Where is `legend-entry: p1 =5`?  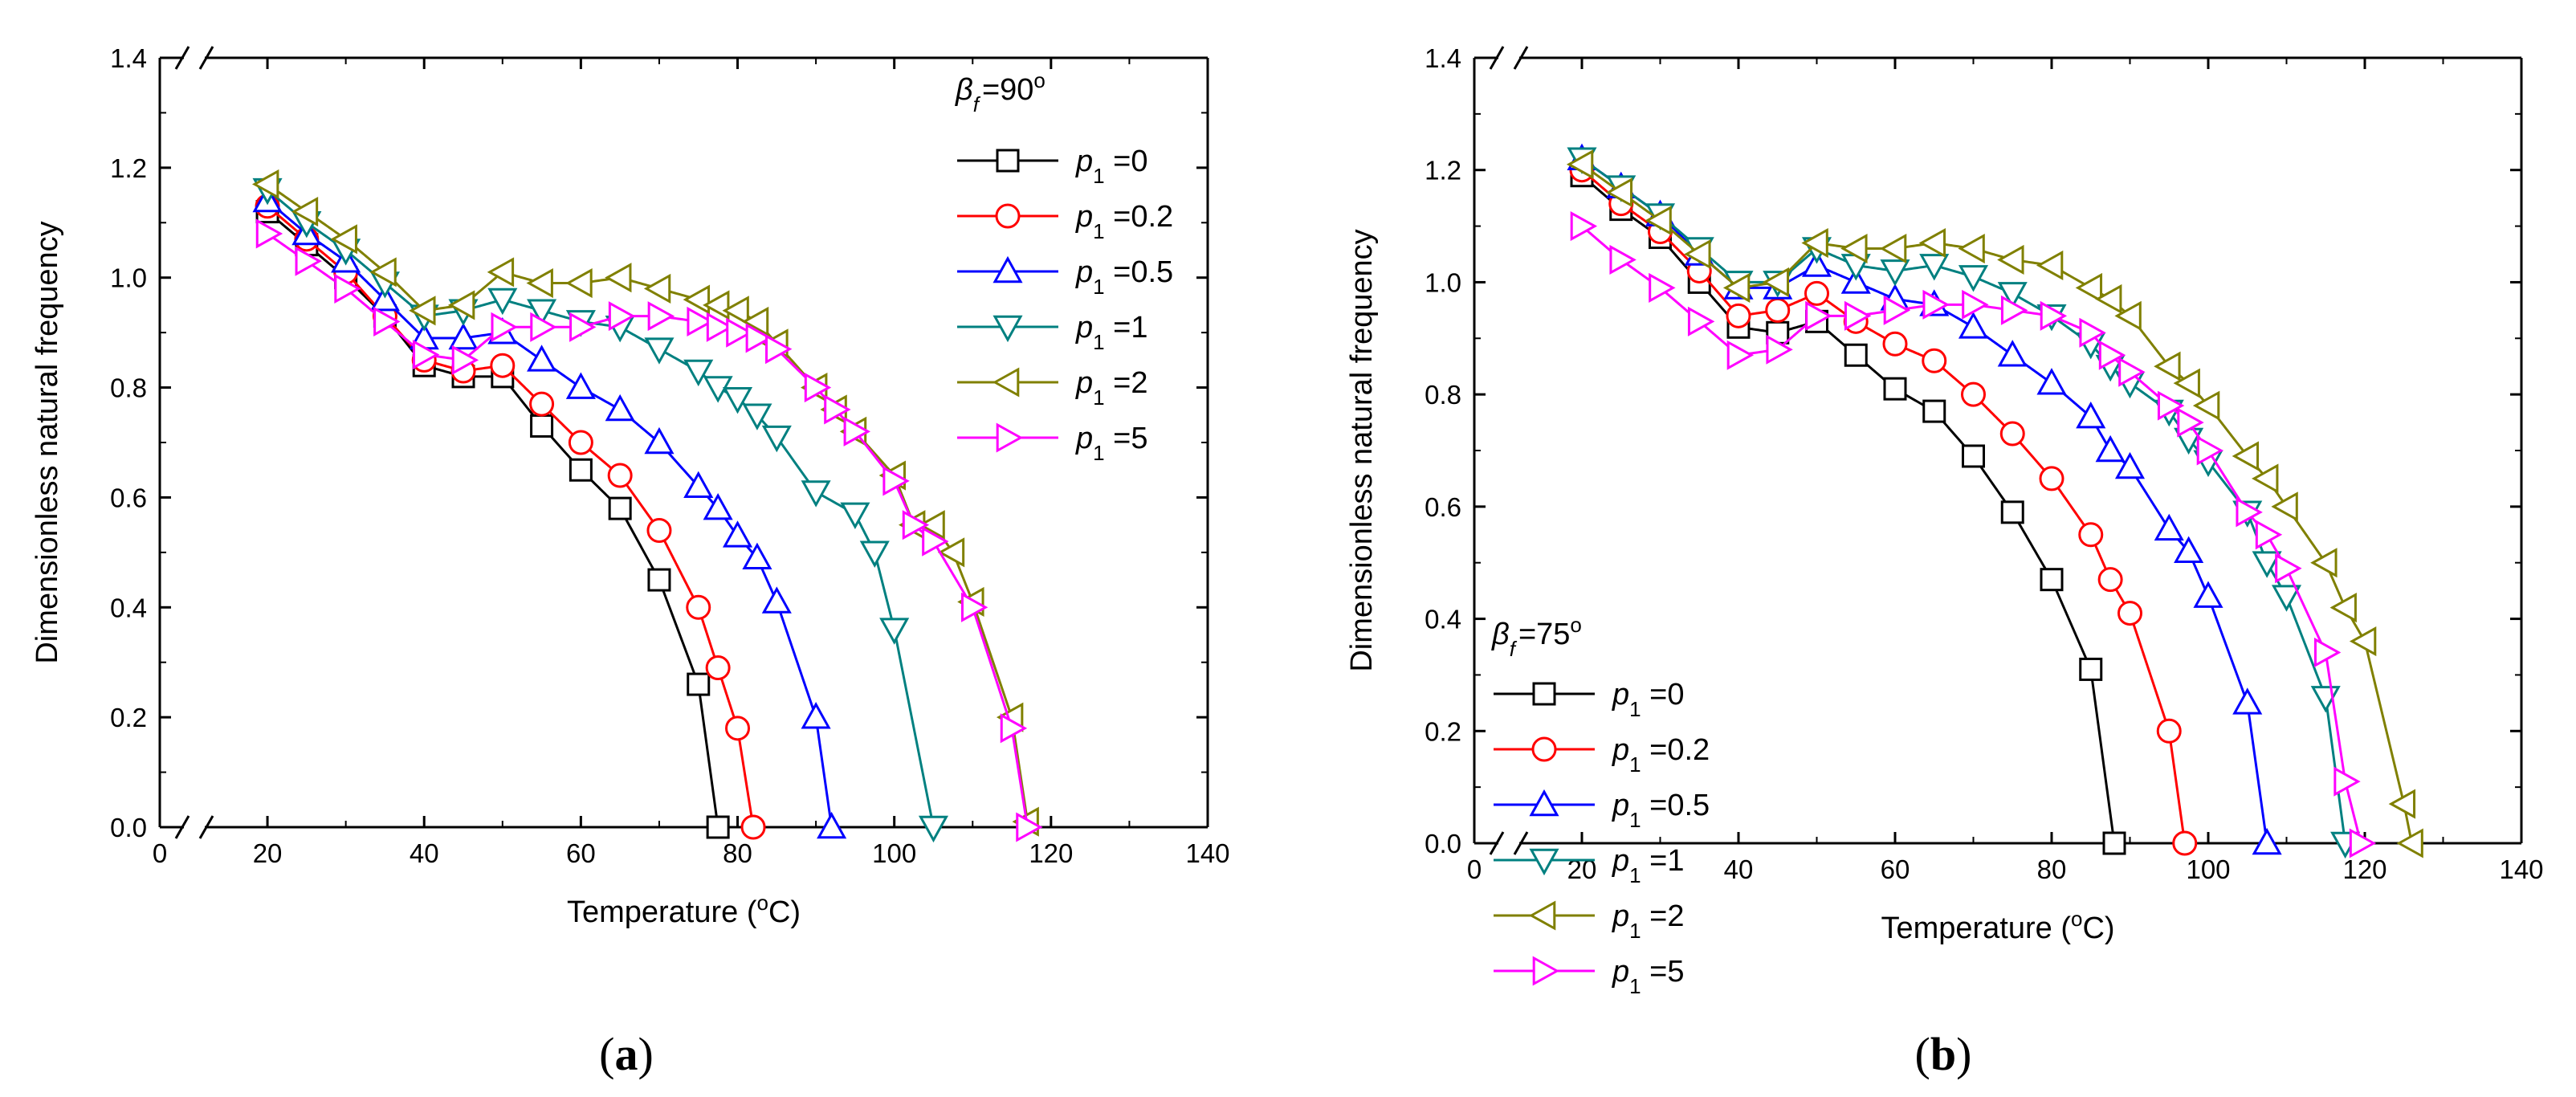
legend-entry: p1 =5 is located at coordinates (1589, 976).